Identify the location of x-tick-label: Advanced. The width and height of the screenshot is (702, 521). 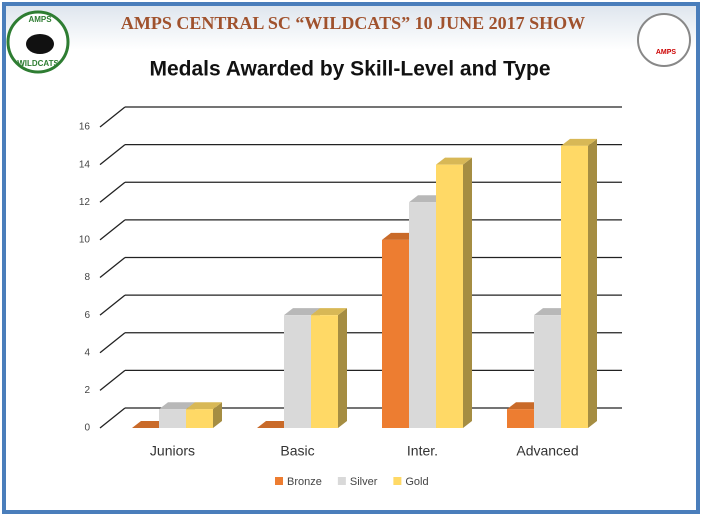
(547, 451).